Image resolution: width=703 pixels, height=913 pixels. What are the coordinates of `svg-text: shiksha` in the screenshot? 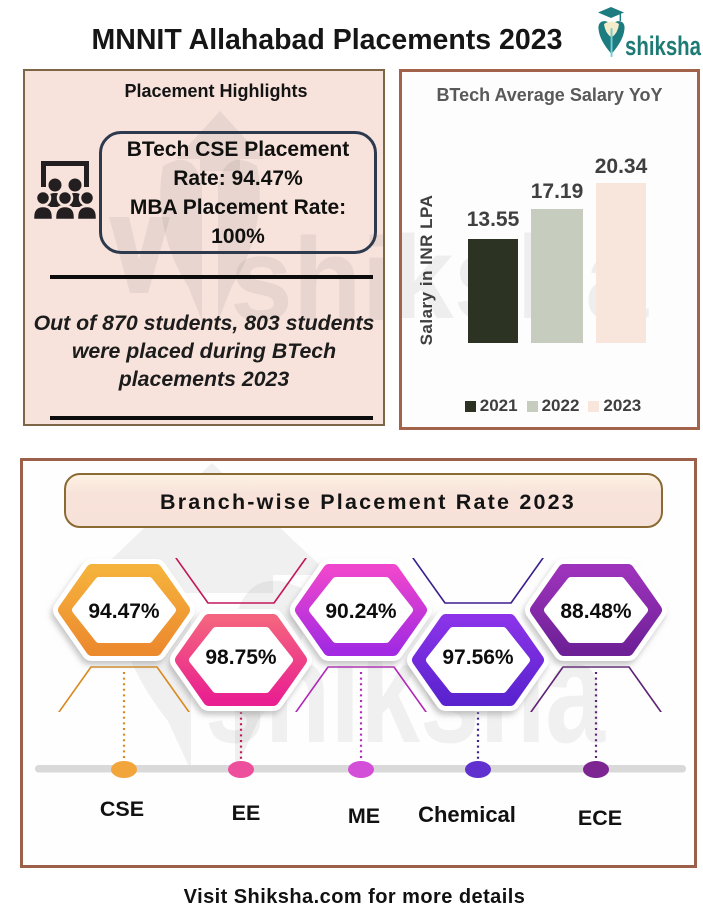 It's located at (663, 46).